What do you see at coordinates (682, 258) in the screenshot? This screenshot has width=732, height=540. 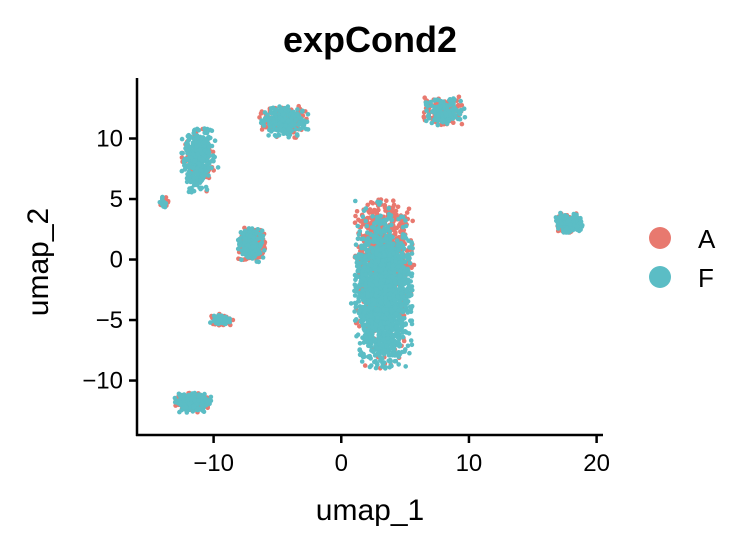 I see `legend: A F` at bounding box center [682, 258].